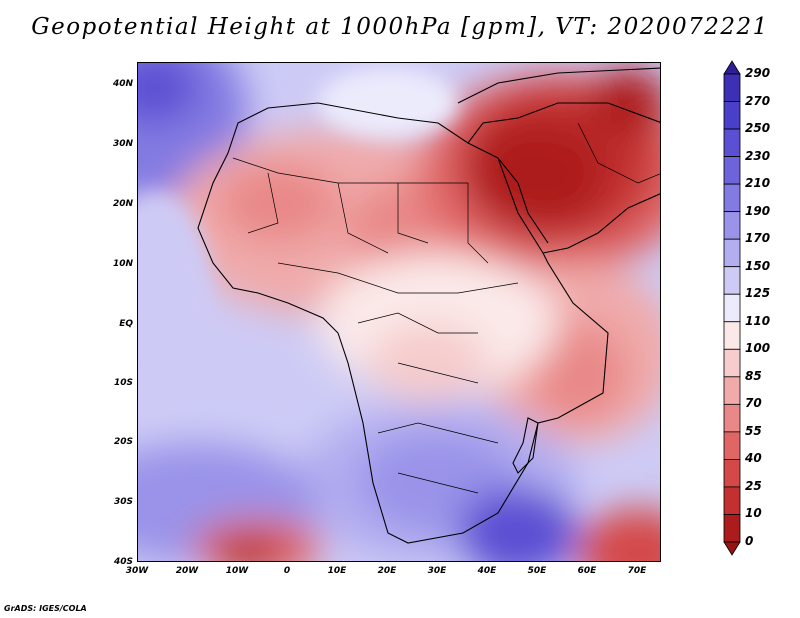  What do you see at coordinates (337, 571) in the screenshot?
I see `lon-label-10e: 10E` at bounding box center [337, 571].